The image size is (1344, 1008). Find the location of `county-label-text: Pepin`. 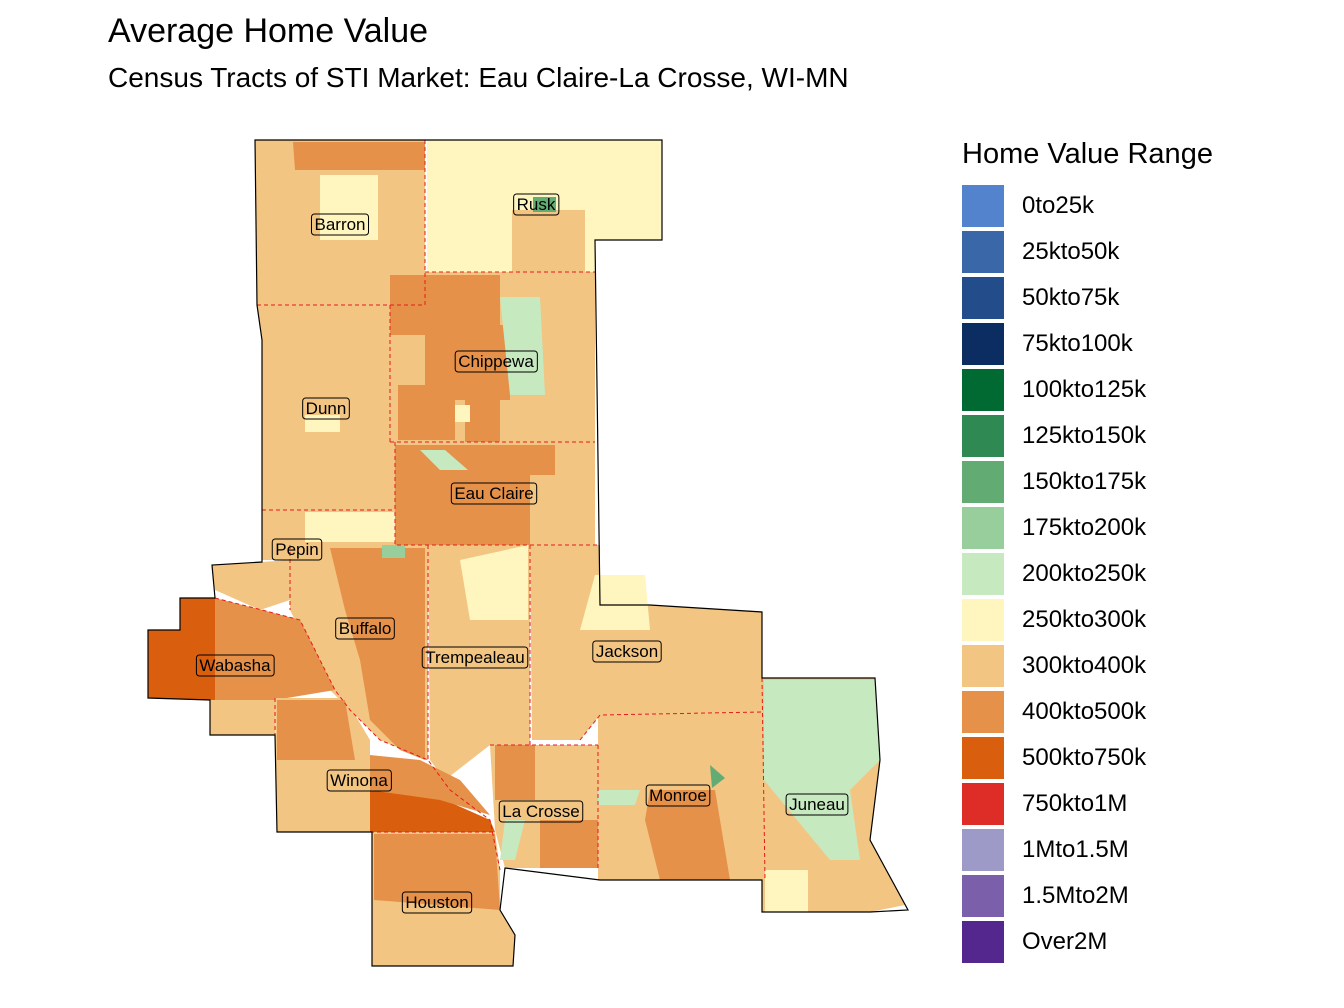

county-label-text: Pepin is located at coordinates (296, 549).